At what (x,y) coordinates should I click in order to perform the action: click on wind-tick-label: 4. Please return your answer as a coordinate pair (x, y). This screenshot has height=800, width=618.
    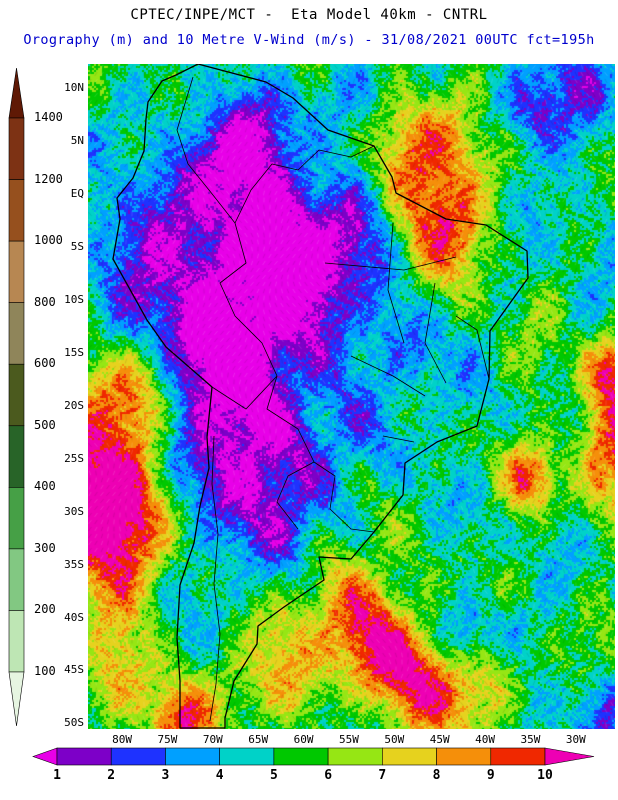
    Looking at the image, I should click on (219, 775).